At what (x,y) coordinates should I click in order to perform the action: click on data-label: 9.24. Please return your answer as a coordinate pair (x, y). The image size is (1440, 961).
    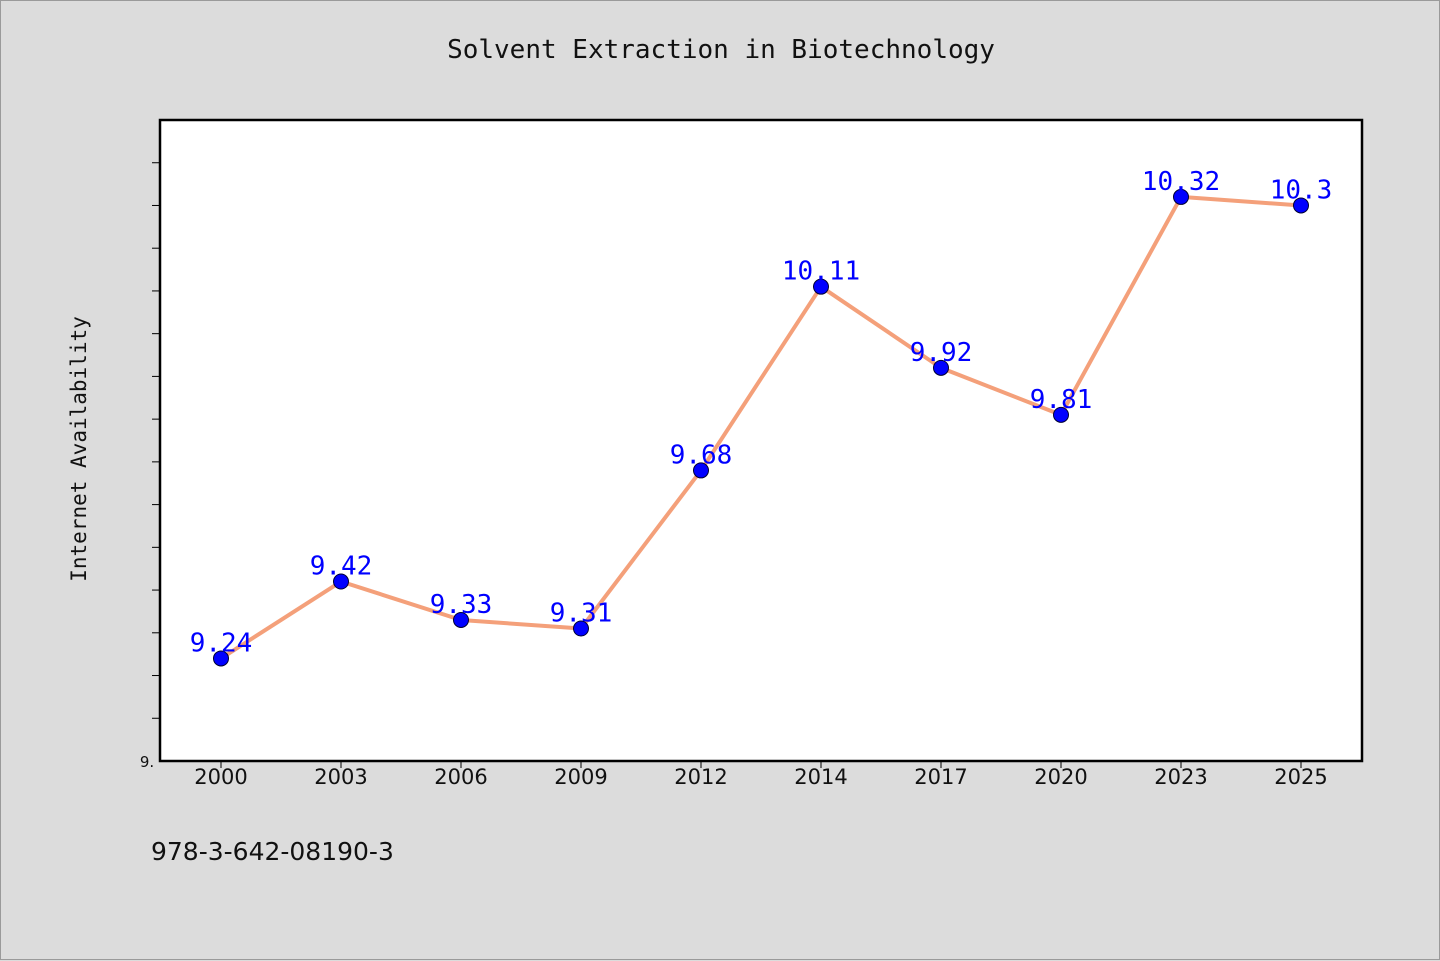
    Looking at the image, I should click on (221, 643).